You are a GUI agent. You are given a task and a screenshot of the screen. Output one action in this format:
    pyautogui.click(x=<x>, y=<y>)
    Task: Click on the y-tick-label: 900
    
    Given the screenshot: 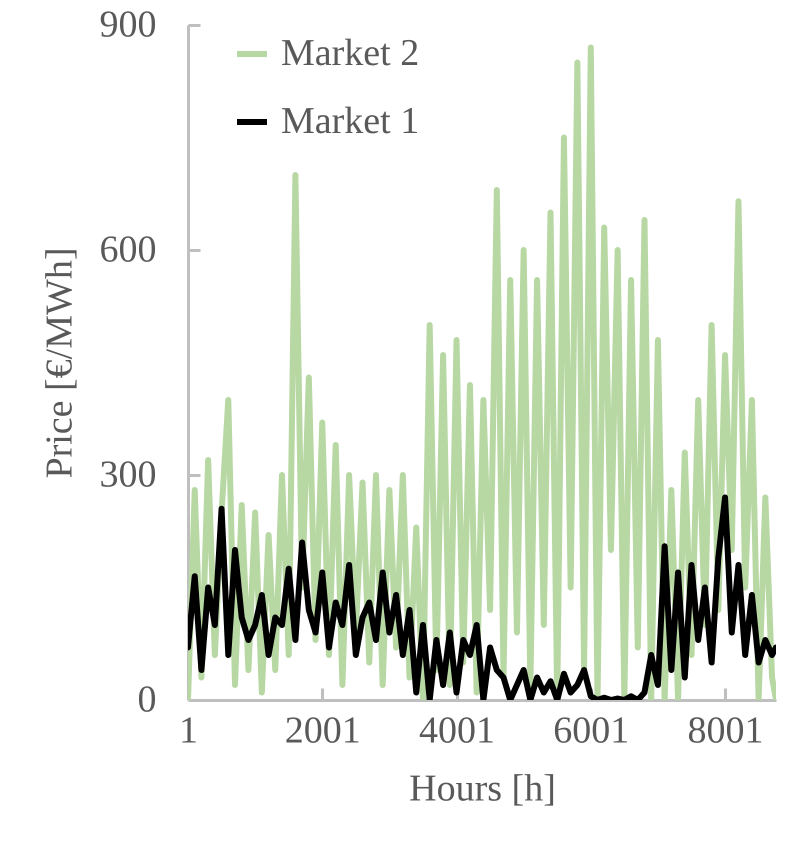 What is the action you would take?
    pyautogui.click(x=128, y=25)
    